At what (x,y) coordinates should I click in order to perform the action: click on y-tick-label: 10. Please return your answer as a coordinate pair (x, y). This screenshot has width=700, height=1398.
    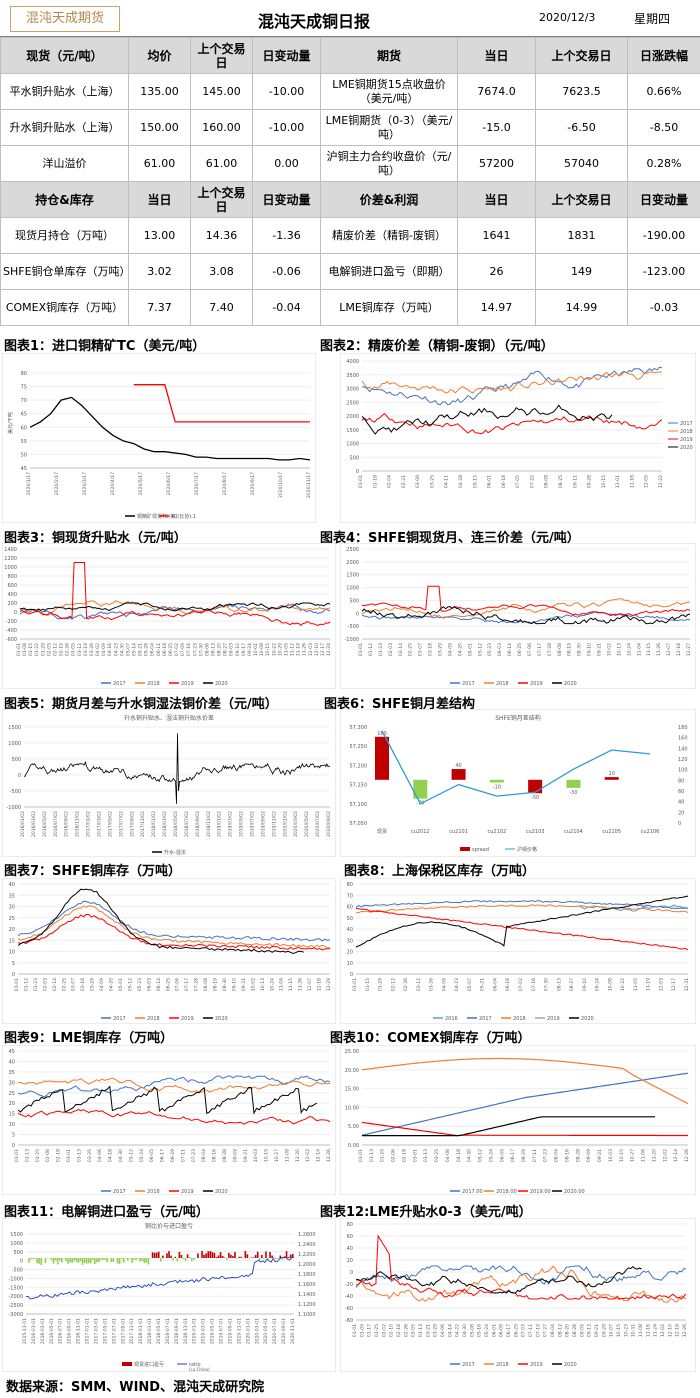
    Looking at the image, I should click on (350, 964).